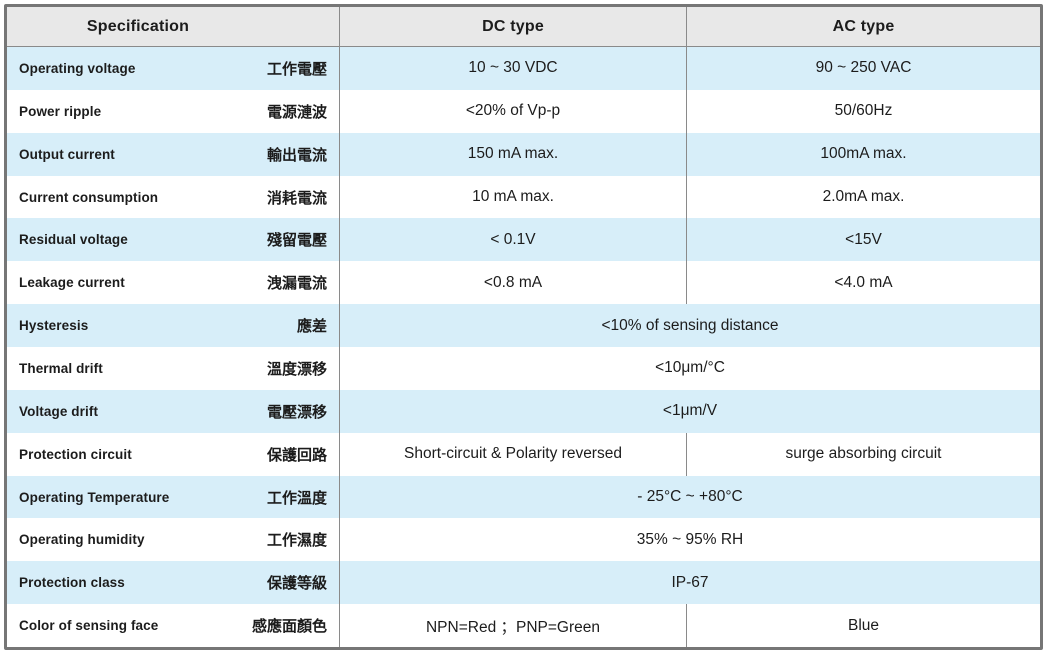  Describe the element at coordinates (690, 368) in the screenshot. I see `merged-value: <10μm/°C` at that location.